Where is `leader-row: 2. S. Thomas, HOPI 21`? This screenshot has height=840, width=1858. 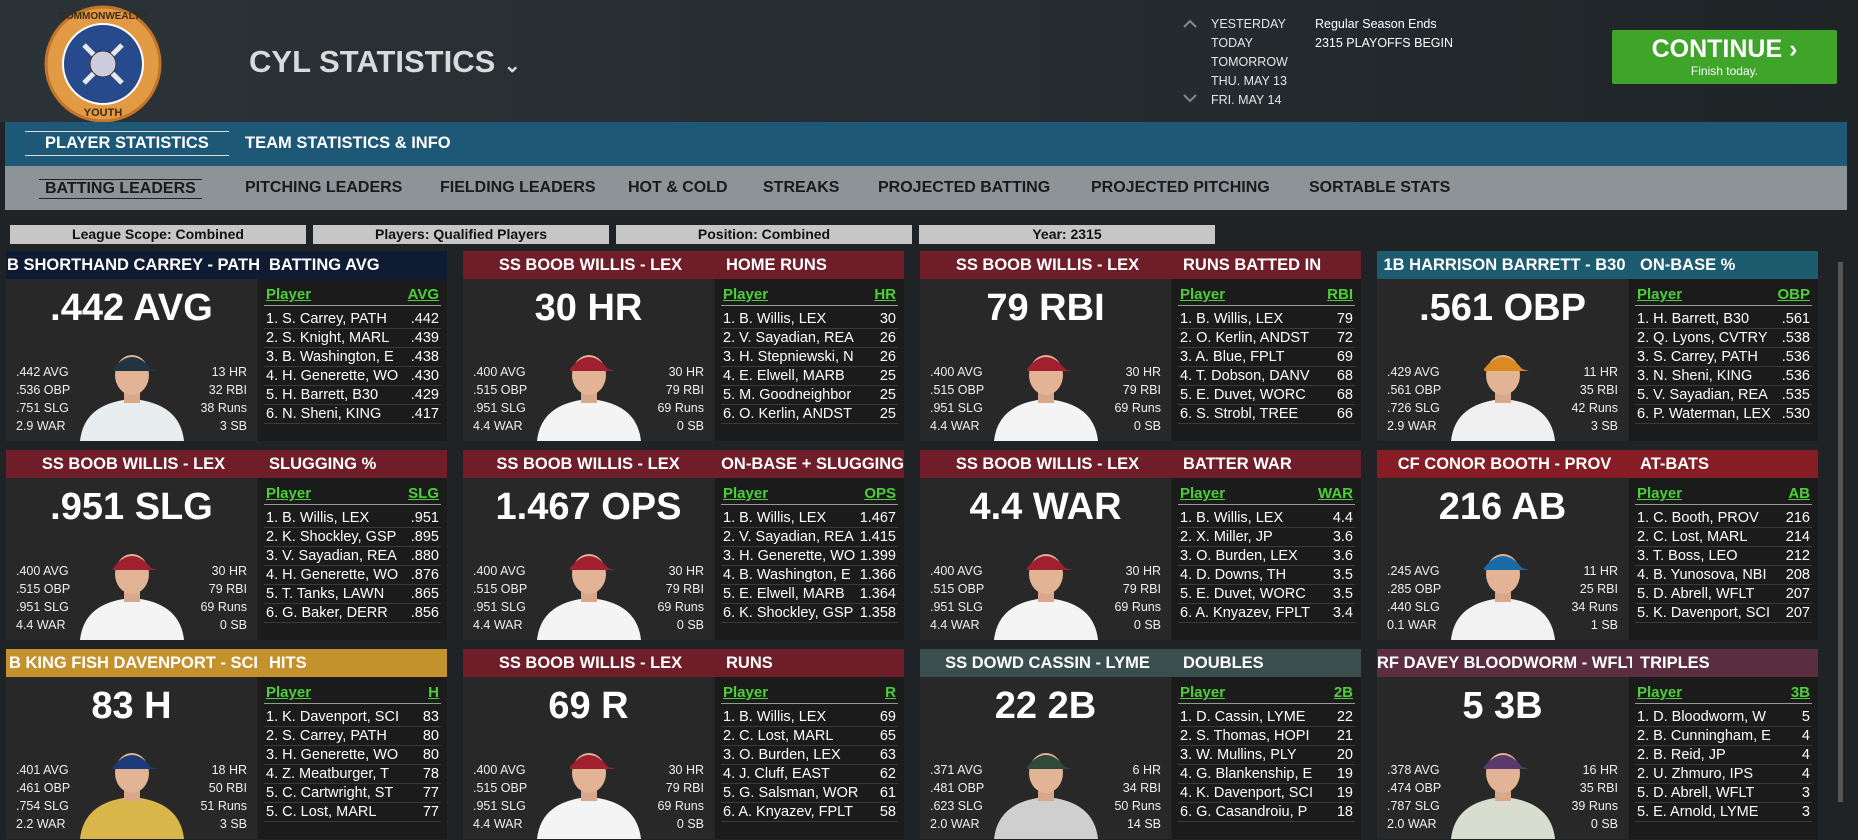
leader-row: 2. S. Thomas, HOPI 21 is located at coordinates (1266, 736).